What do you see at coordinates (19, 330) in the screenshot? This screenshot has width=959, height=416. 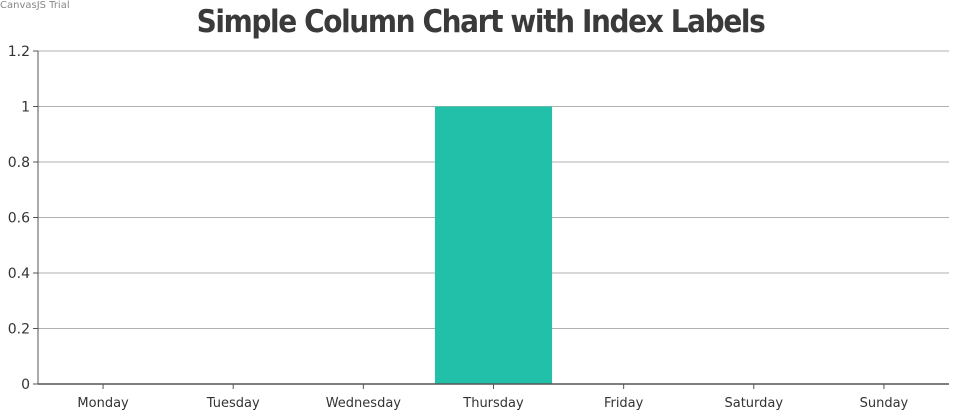 I see `y-tick-label: 0.2` at bounding box center [19, 330].